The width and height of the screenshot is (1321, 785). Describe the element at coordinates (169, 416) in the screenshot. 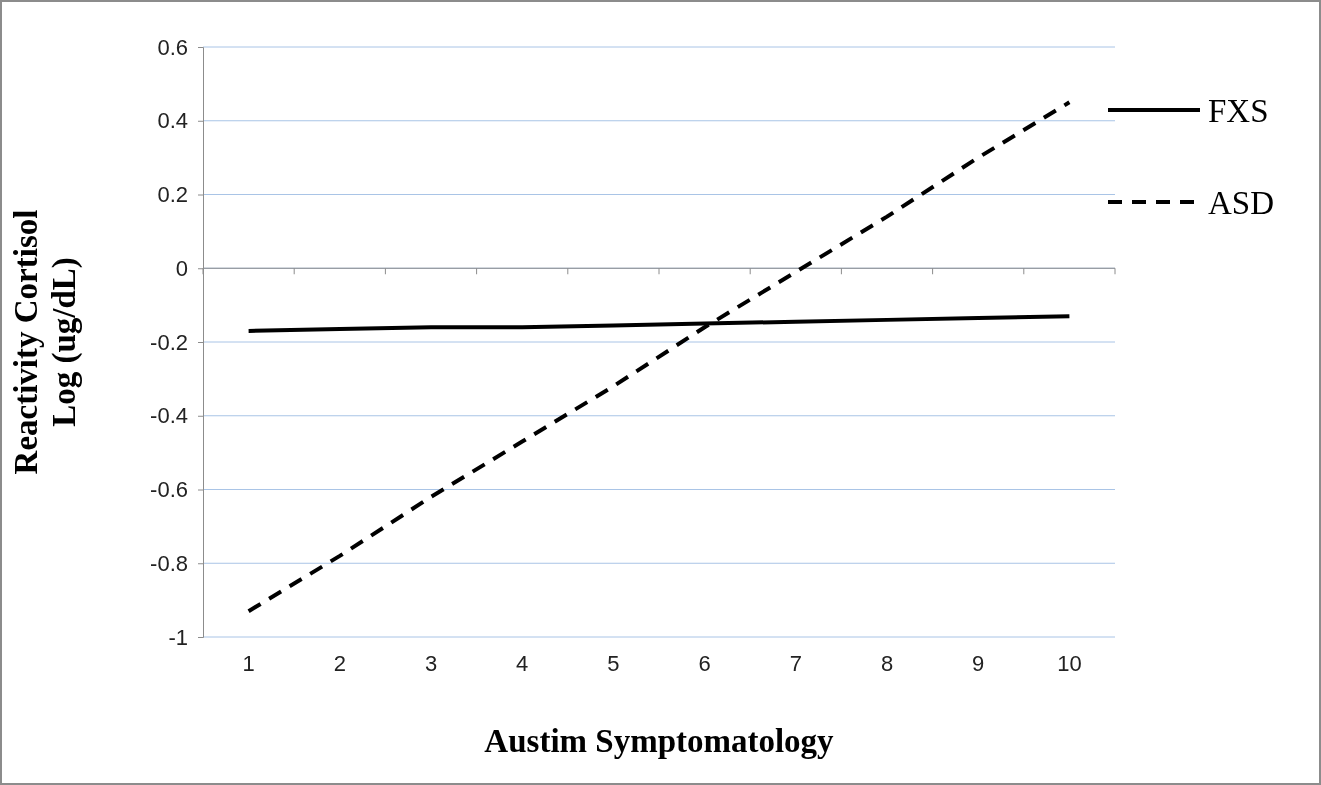

I see `y-tick-label: -0.4` at that location.